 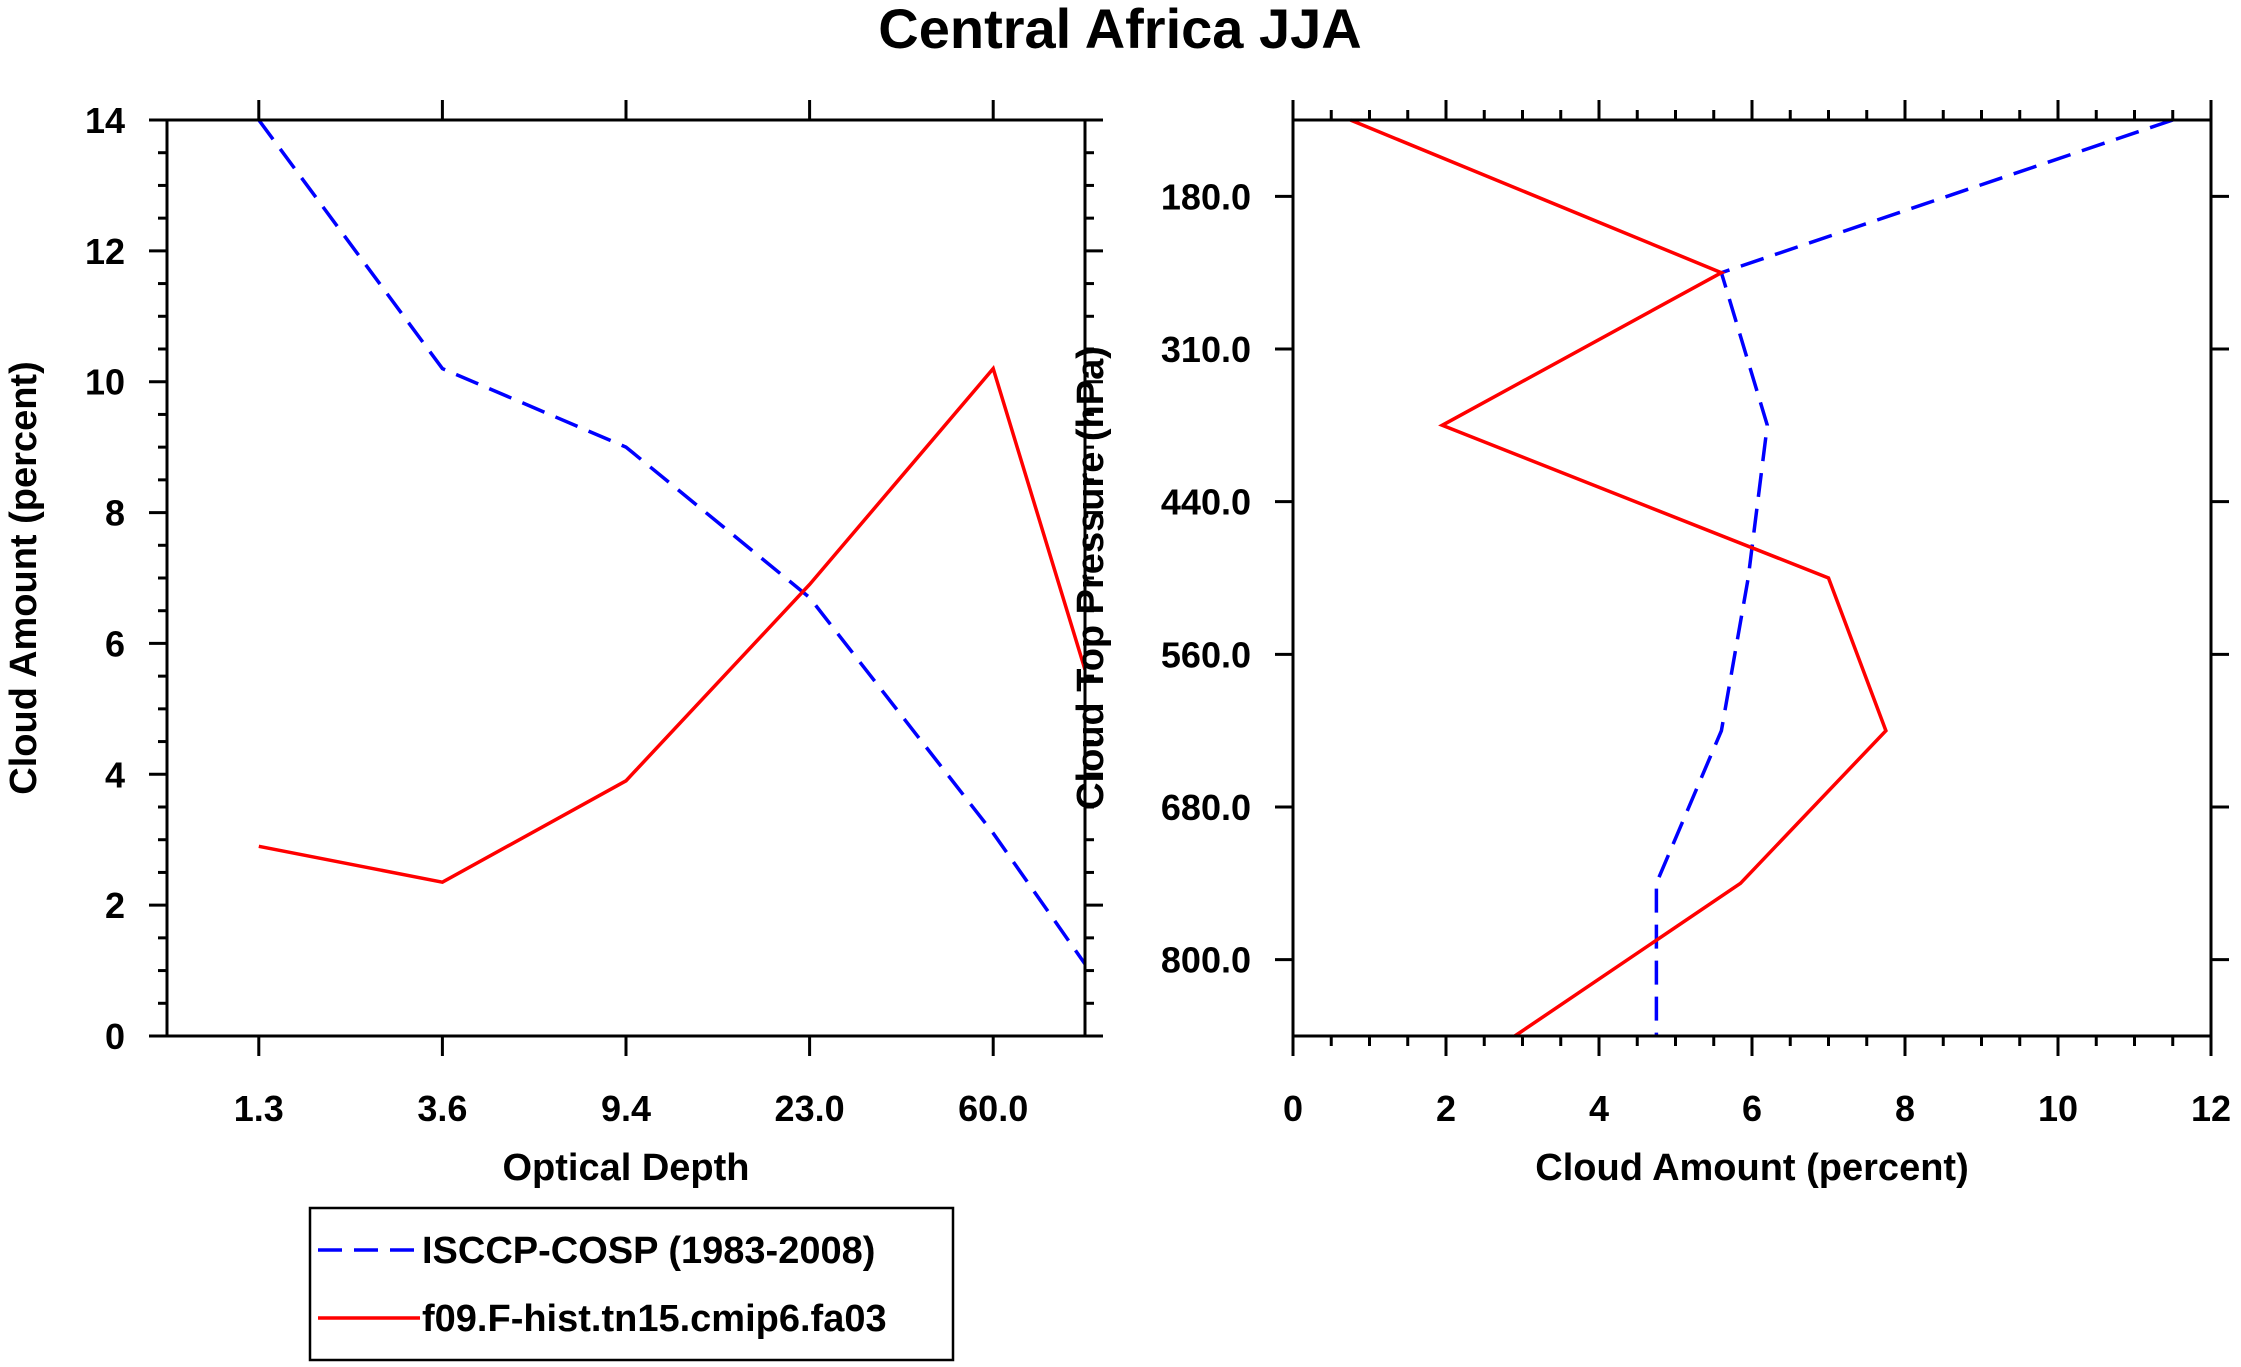 What do you see at coordinates (648, 1251) in the screenshot?
I see `legend-label-isccp: ISCCP-COSP (1983-2008)` at bounding box center [648, 1251].